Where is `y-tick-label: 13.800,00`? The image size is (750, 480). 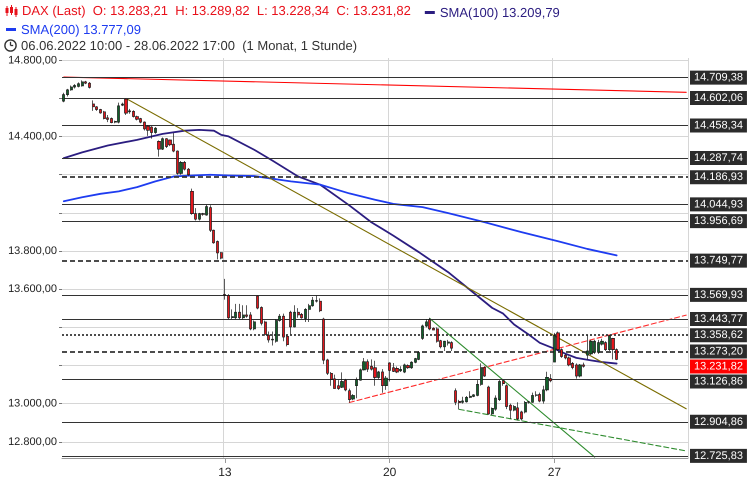
y-tick-label: 13.800,00 is located at coordinates (32, 251).